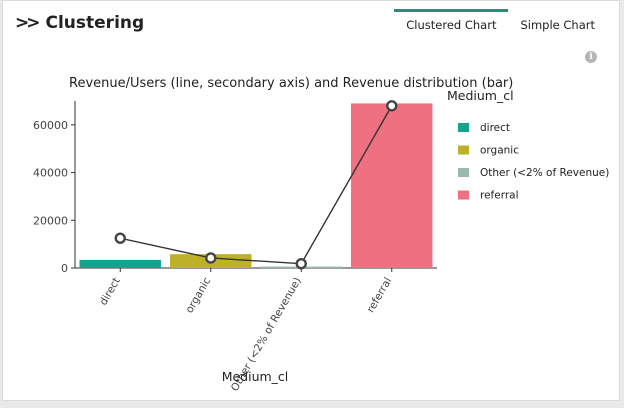 The image size is (624, 408). What do you see at coordinates (591, 57) in the screenshot?
I see `info-icon: i` at bounding box center [591, 57].